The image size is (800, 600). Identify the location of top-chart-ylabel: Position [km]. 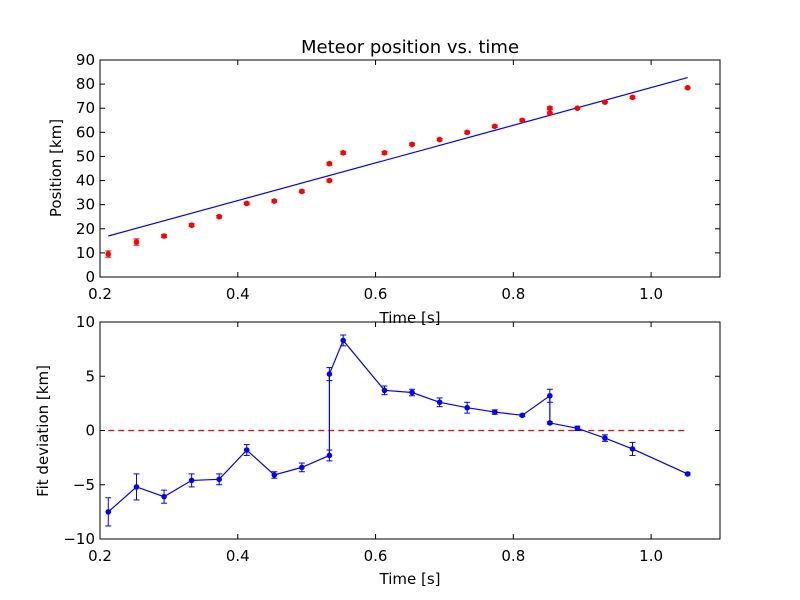
(56, 168).